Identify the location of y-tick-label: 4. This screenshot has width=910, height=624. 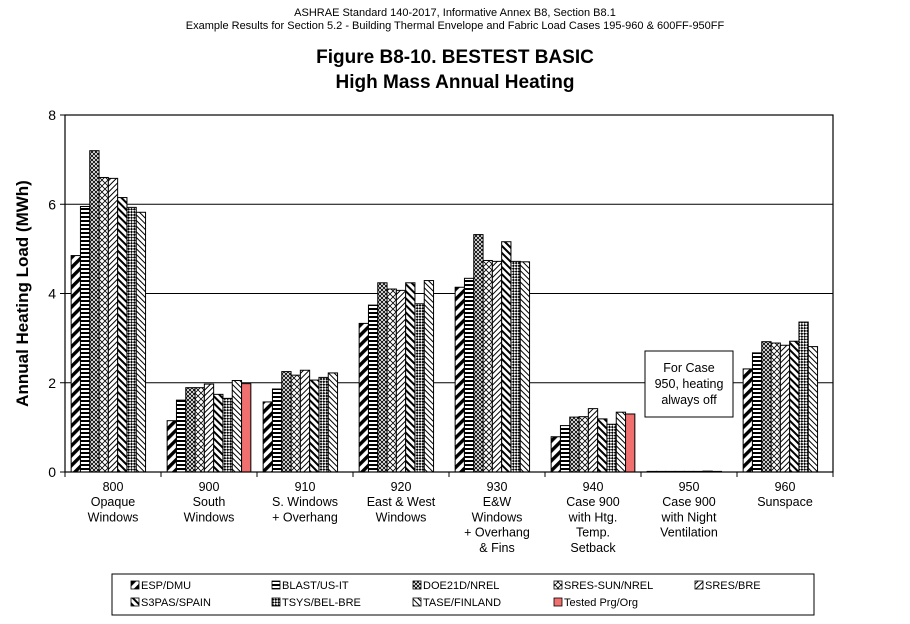
(52, 294).